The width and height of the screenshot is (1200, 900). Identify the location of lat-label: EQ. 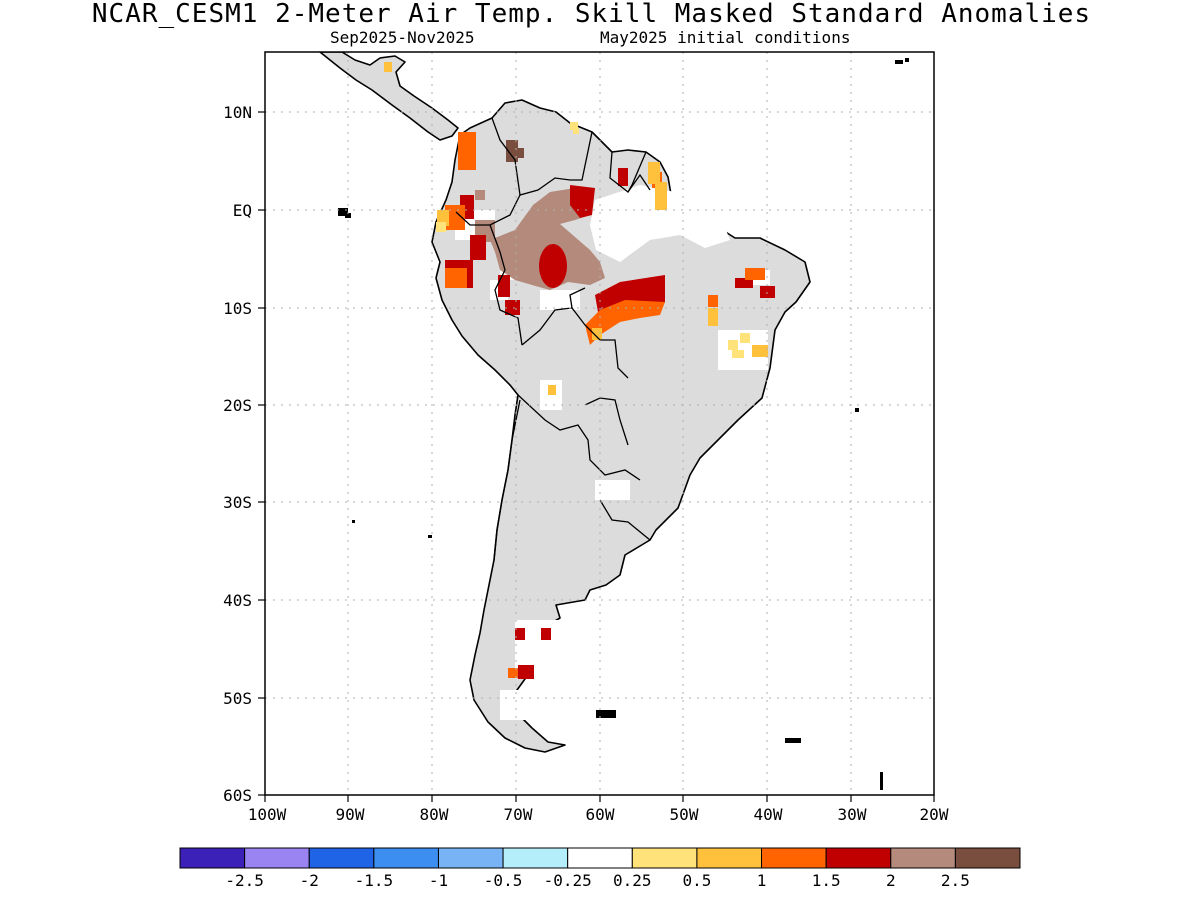
(242, 210).